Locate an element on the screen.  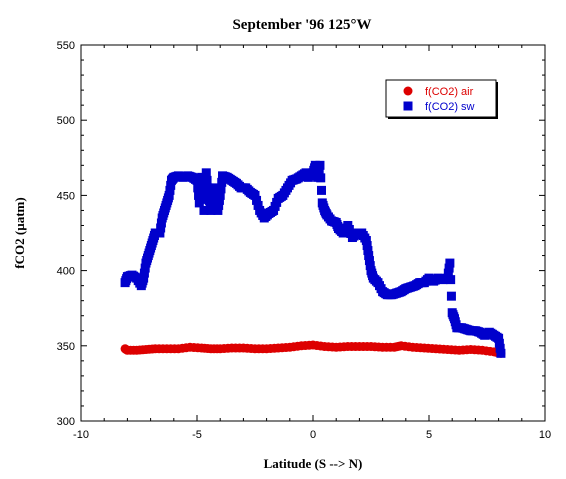
x-tick-label: 5 is located at coordinates (429, 435).